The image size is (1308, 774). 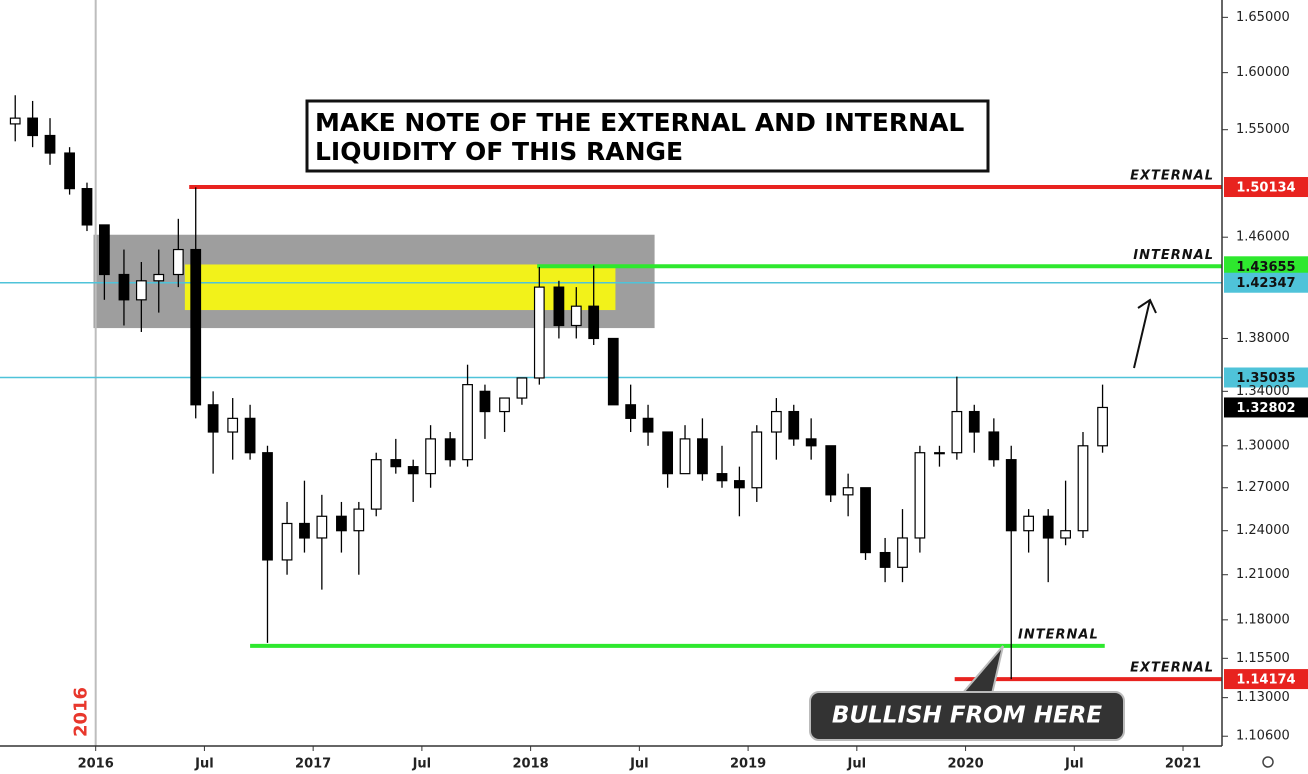 I want to click on x-tick-label: 2017, so click(x=313, y=764).